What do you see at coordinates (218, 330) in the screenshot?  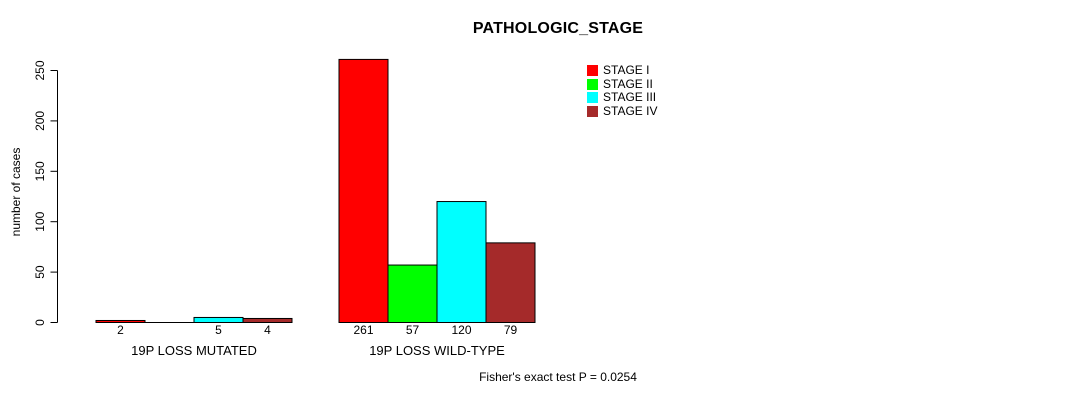 I see `bar-value-label: 5` at bounding box center [218, 330].